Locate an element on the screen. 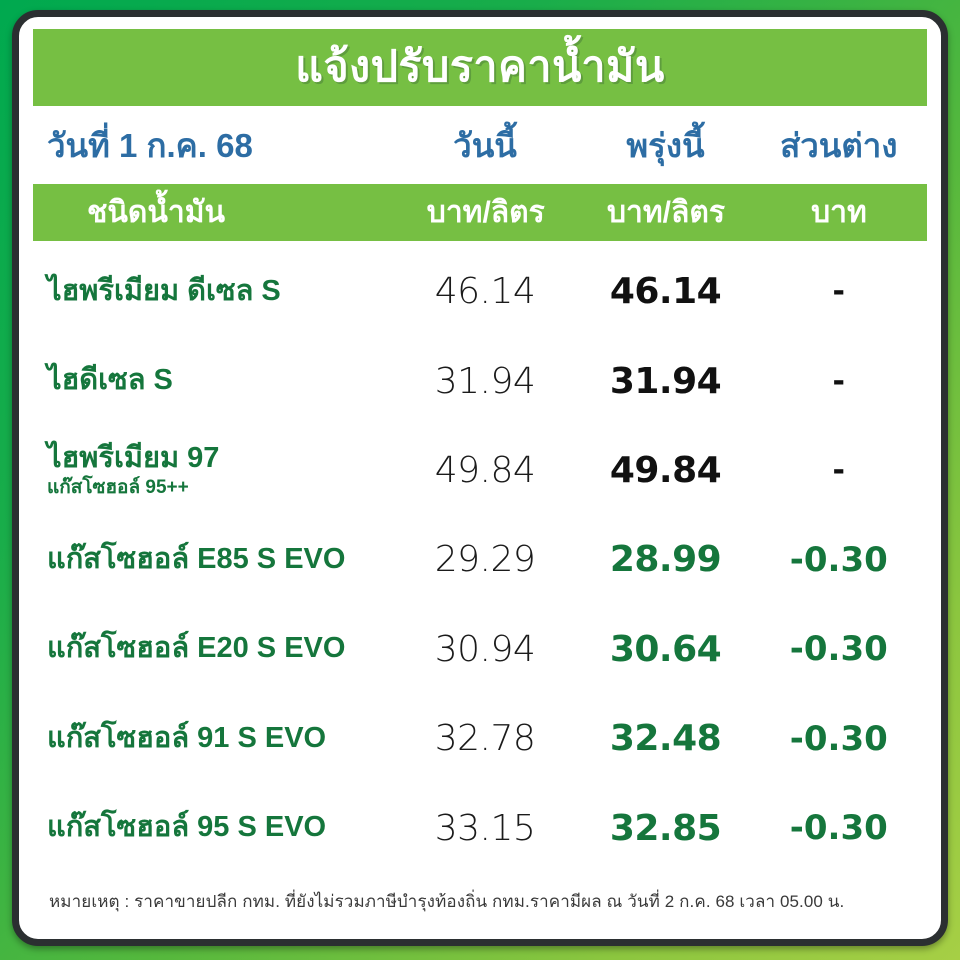  fuel-name: แก๊สโซฮอล์ 95 S EVO is located at coordinates (187, 827).